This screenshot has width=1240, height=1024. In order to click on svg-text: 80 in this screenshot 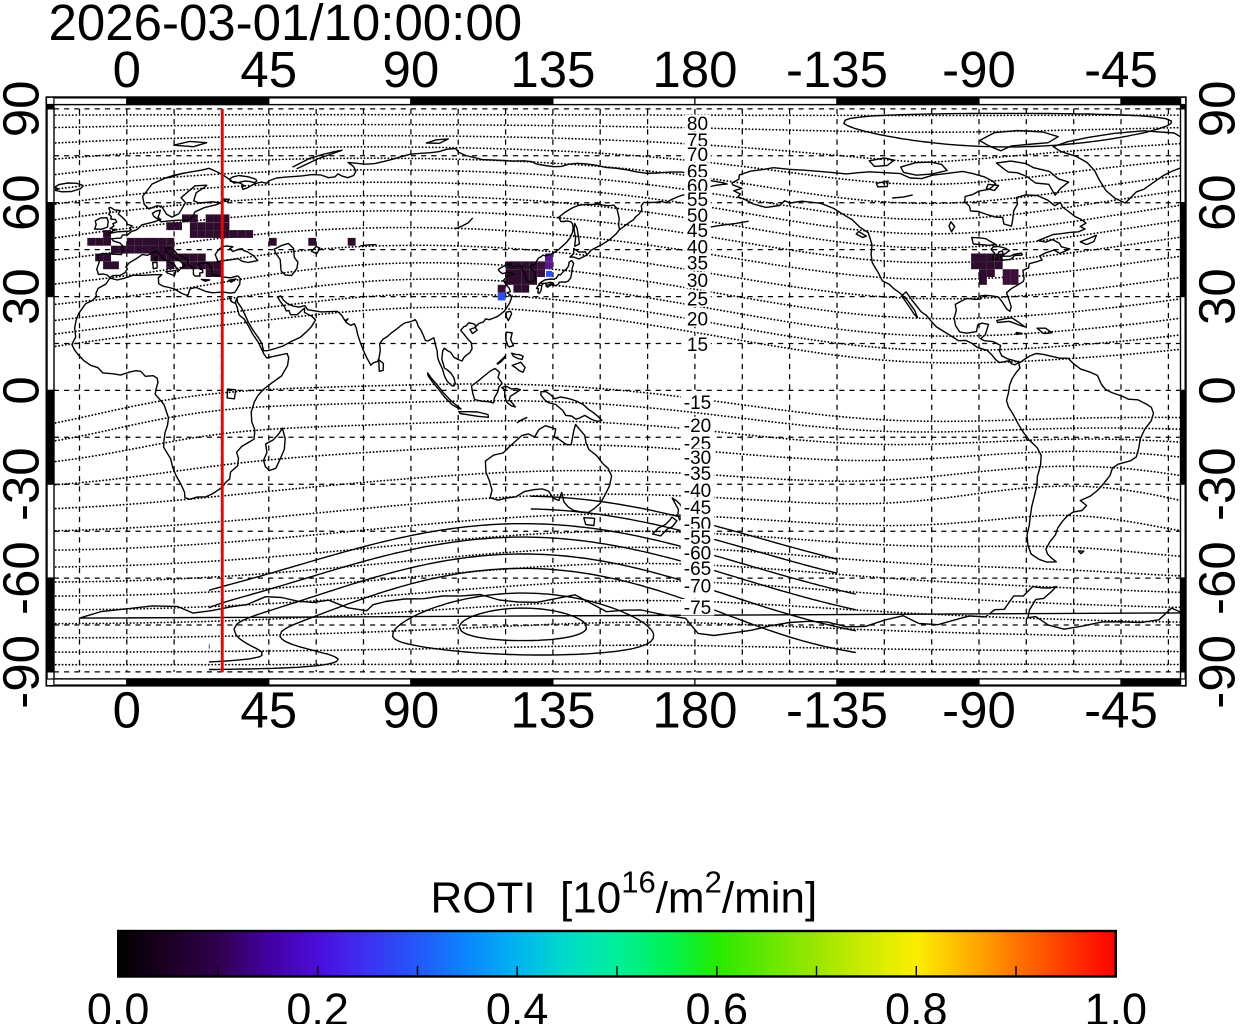, I will do `click(697, 124)`.